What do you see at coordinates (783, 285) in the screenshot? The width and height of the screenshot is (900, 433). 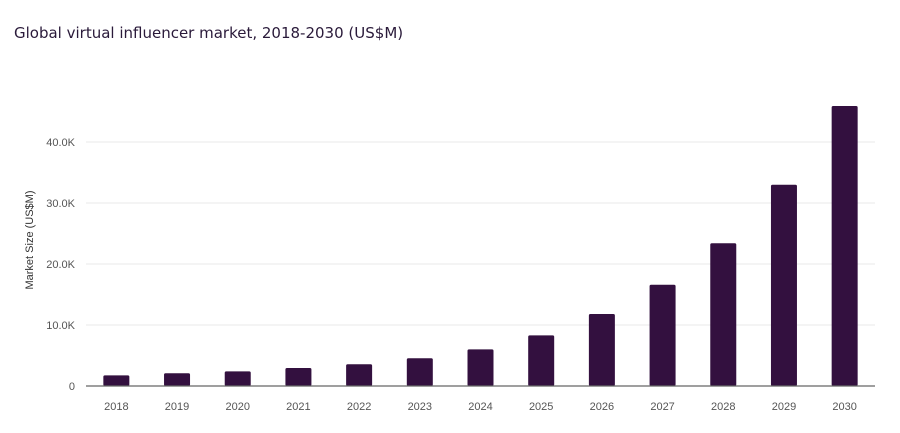 I see `bar-2029` at bounding box center [783, 285].